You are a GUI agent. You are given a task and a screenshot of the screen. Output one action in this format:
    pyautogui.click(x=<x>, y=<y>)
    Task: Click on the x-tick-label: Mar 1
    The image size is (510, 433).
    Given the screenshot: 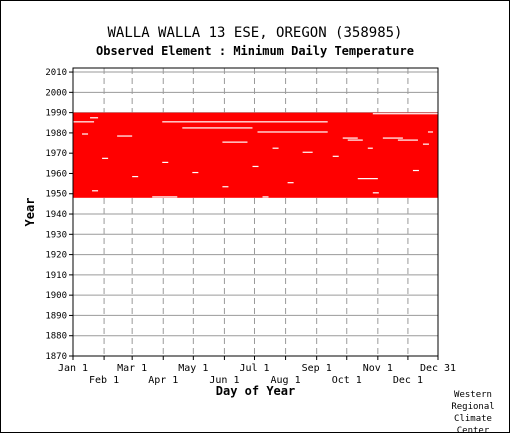 What is the action you would take?
    pyautogui.click(x=132, y=368)
    